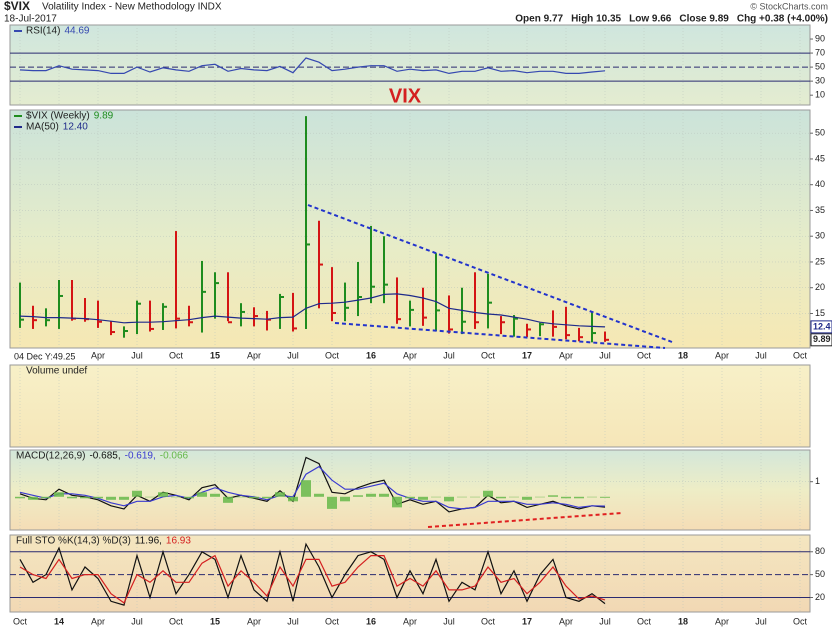 This screenshot has width=832, height=637. What do you see at coordinates (17, 6) in the screenshot?
I see `symbol: $VIX` at bounding box center [17, 6].